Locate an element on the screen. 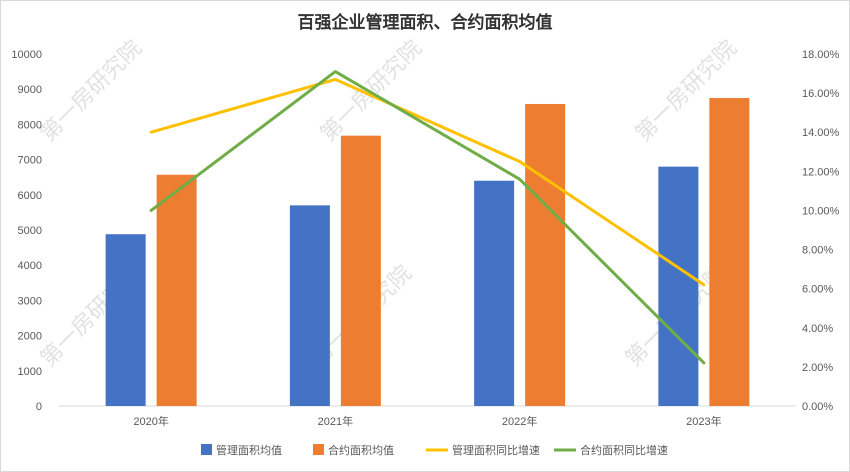 The width and height of the screenshot is (850, 472). right-axis-tick-label: 16.00% is located at coordinates (821, 94).